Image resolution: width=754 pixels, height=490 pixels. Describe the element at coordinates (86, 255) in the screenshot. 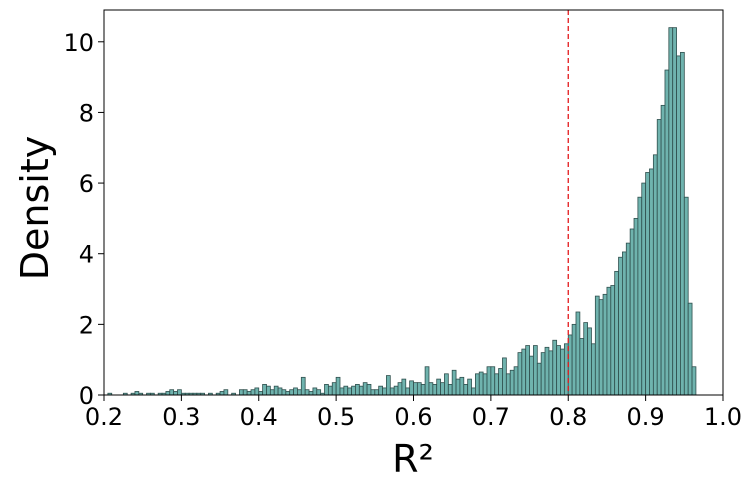

I see `y-tick-label: 4` at that location.